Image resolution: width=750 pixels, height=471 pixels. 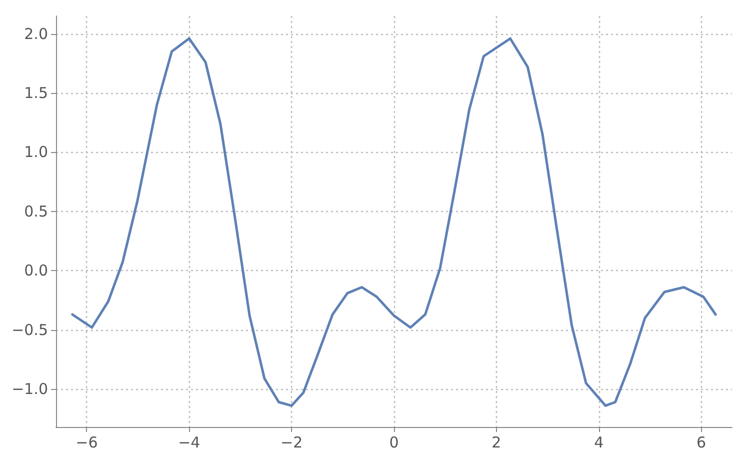 I want to click on x-tick-label: −4, so click(x=189, y=443).